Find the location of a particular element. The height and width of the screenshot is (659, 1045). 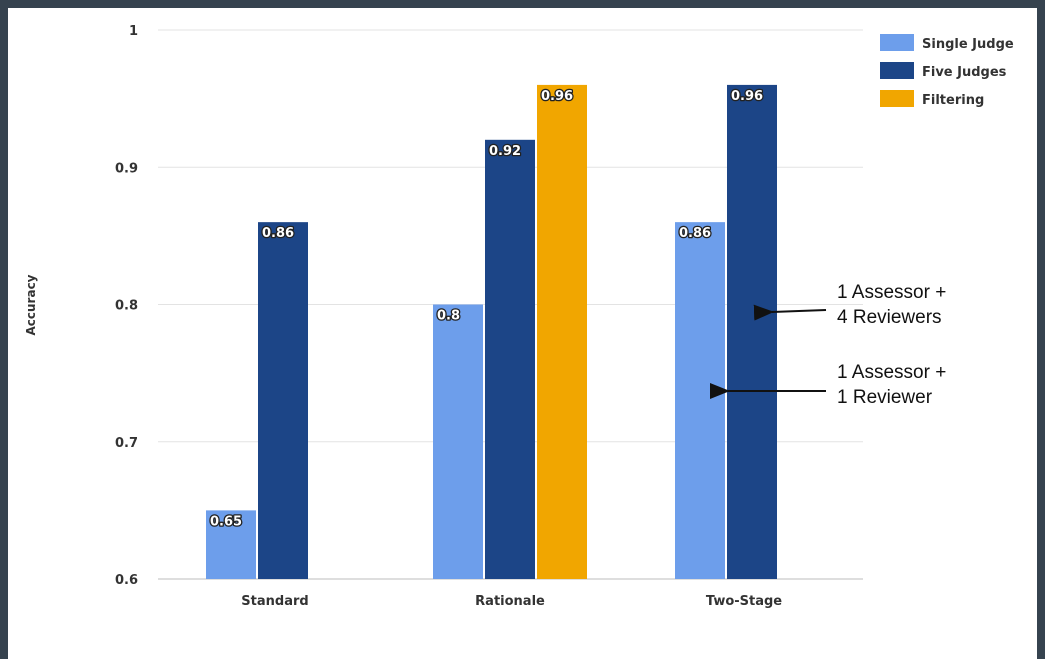

data-label: 0.65 is located at coordinates (226, 521).